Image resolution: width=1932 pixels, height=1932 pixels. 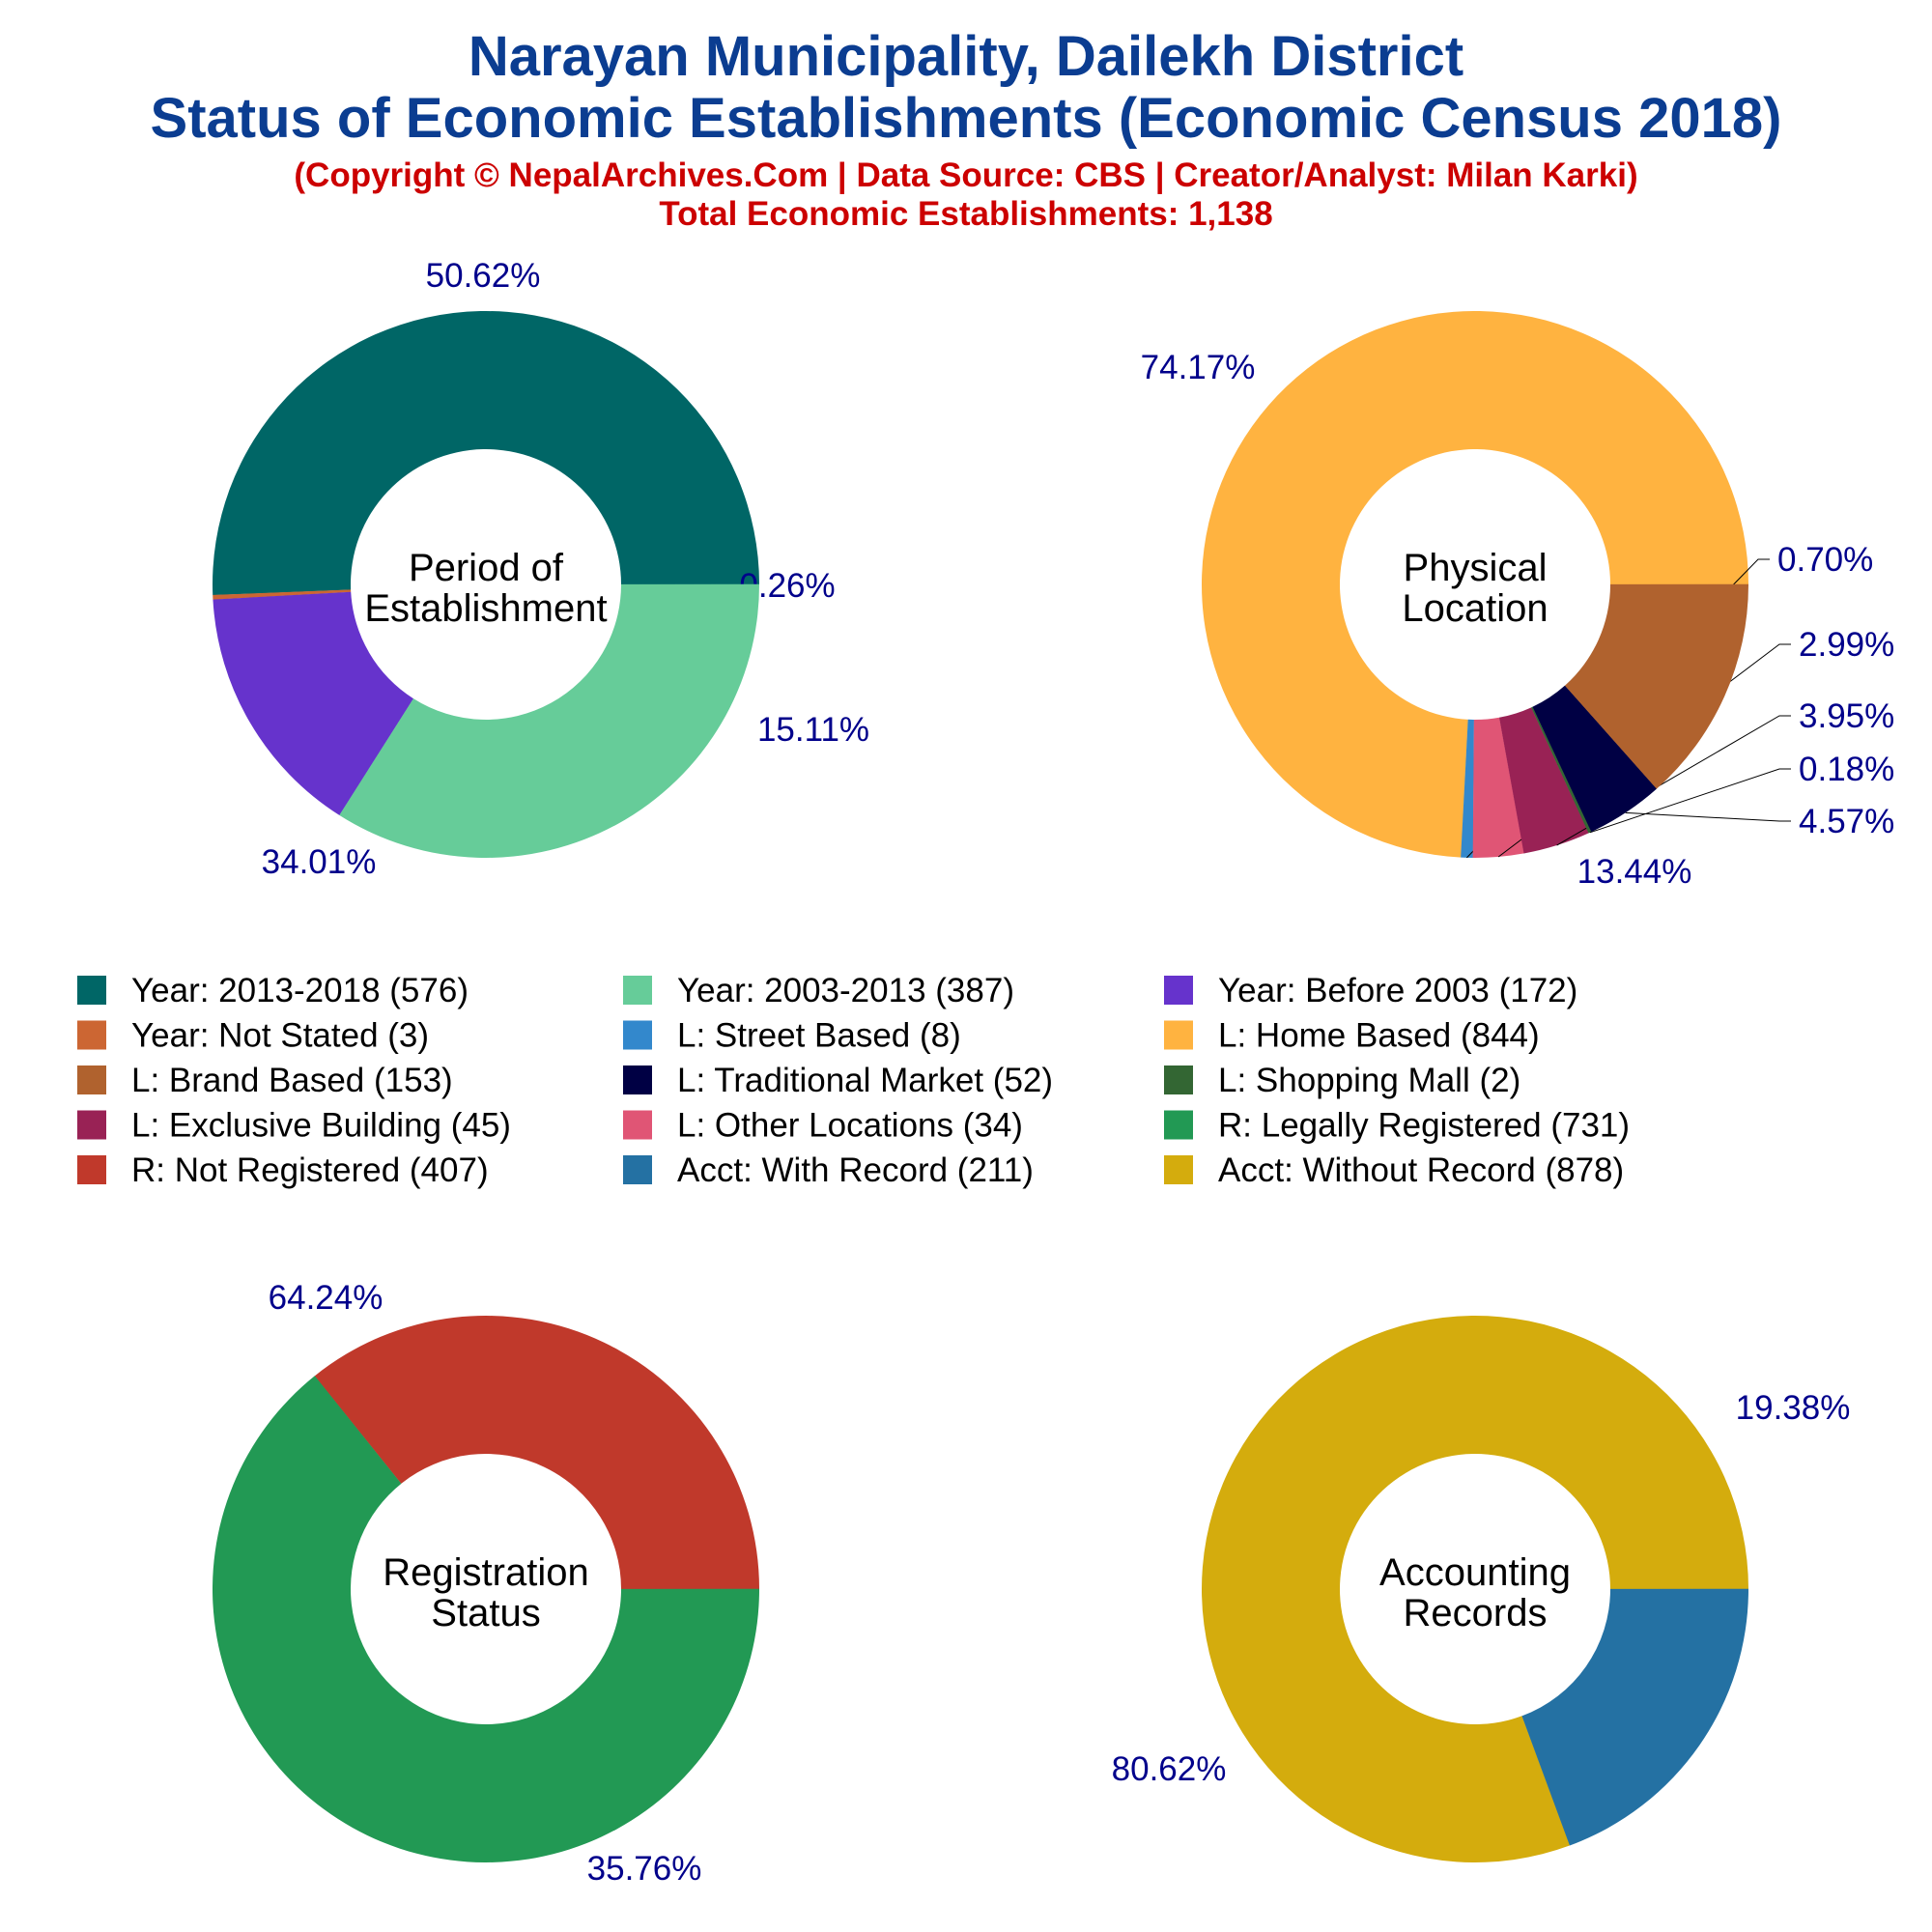 I want to click on legend-item: L: Traditional Market (52), so click(x=838, y=1080).